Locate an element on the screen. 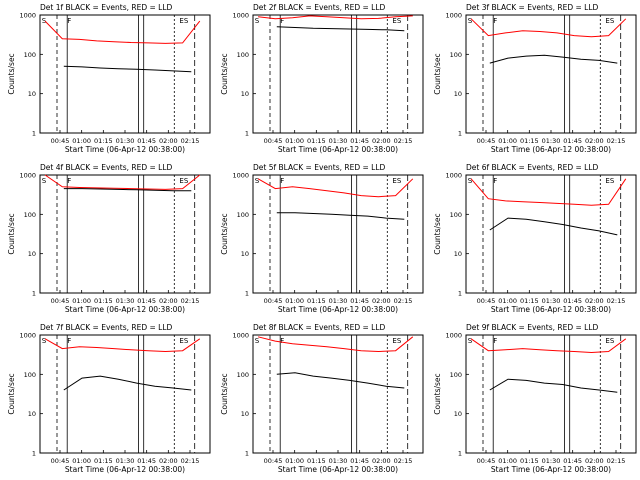  panel-title: Det 1f BLACK = Events, RED = LLD is located at coordinates (106, 7).